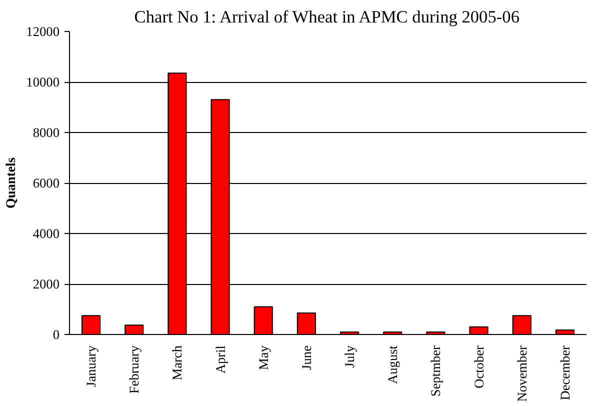 This screenshot has height=406, width=596. I want to click on y-tick-label: 2000, so click(46, 284).